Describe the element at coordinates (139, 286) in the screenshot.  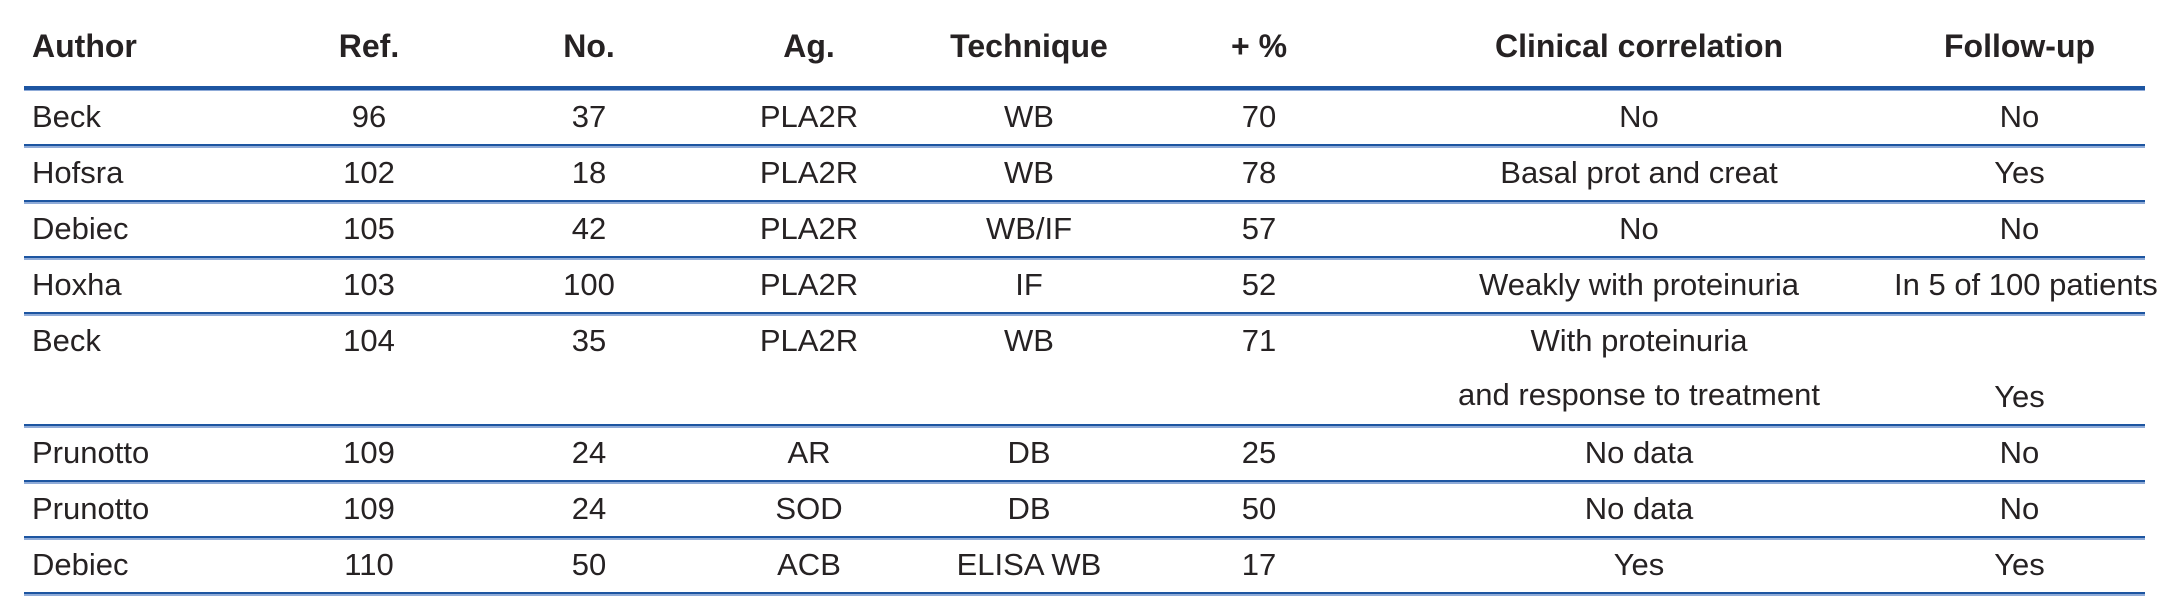
I see `cell-author: Hoxha` at that location.